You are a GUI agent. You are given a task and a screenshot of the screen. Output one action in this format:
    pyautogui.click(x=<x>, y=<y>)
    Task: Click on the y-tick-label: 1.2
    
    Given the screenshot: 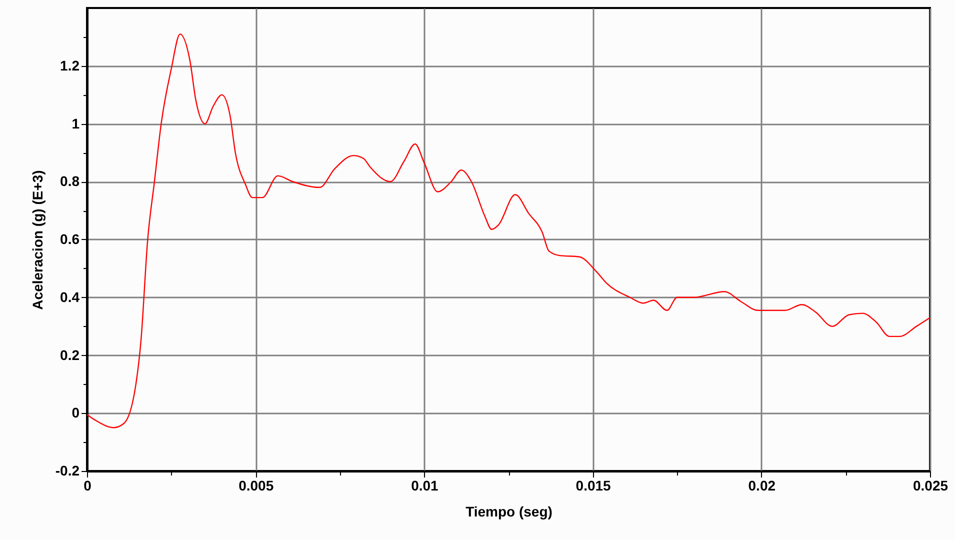 What is the action you would take?
    pyautogui.click(x=70, y=65)
    